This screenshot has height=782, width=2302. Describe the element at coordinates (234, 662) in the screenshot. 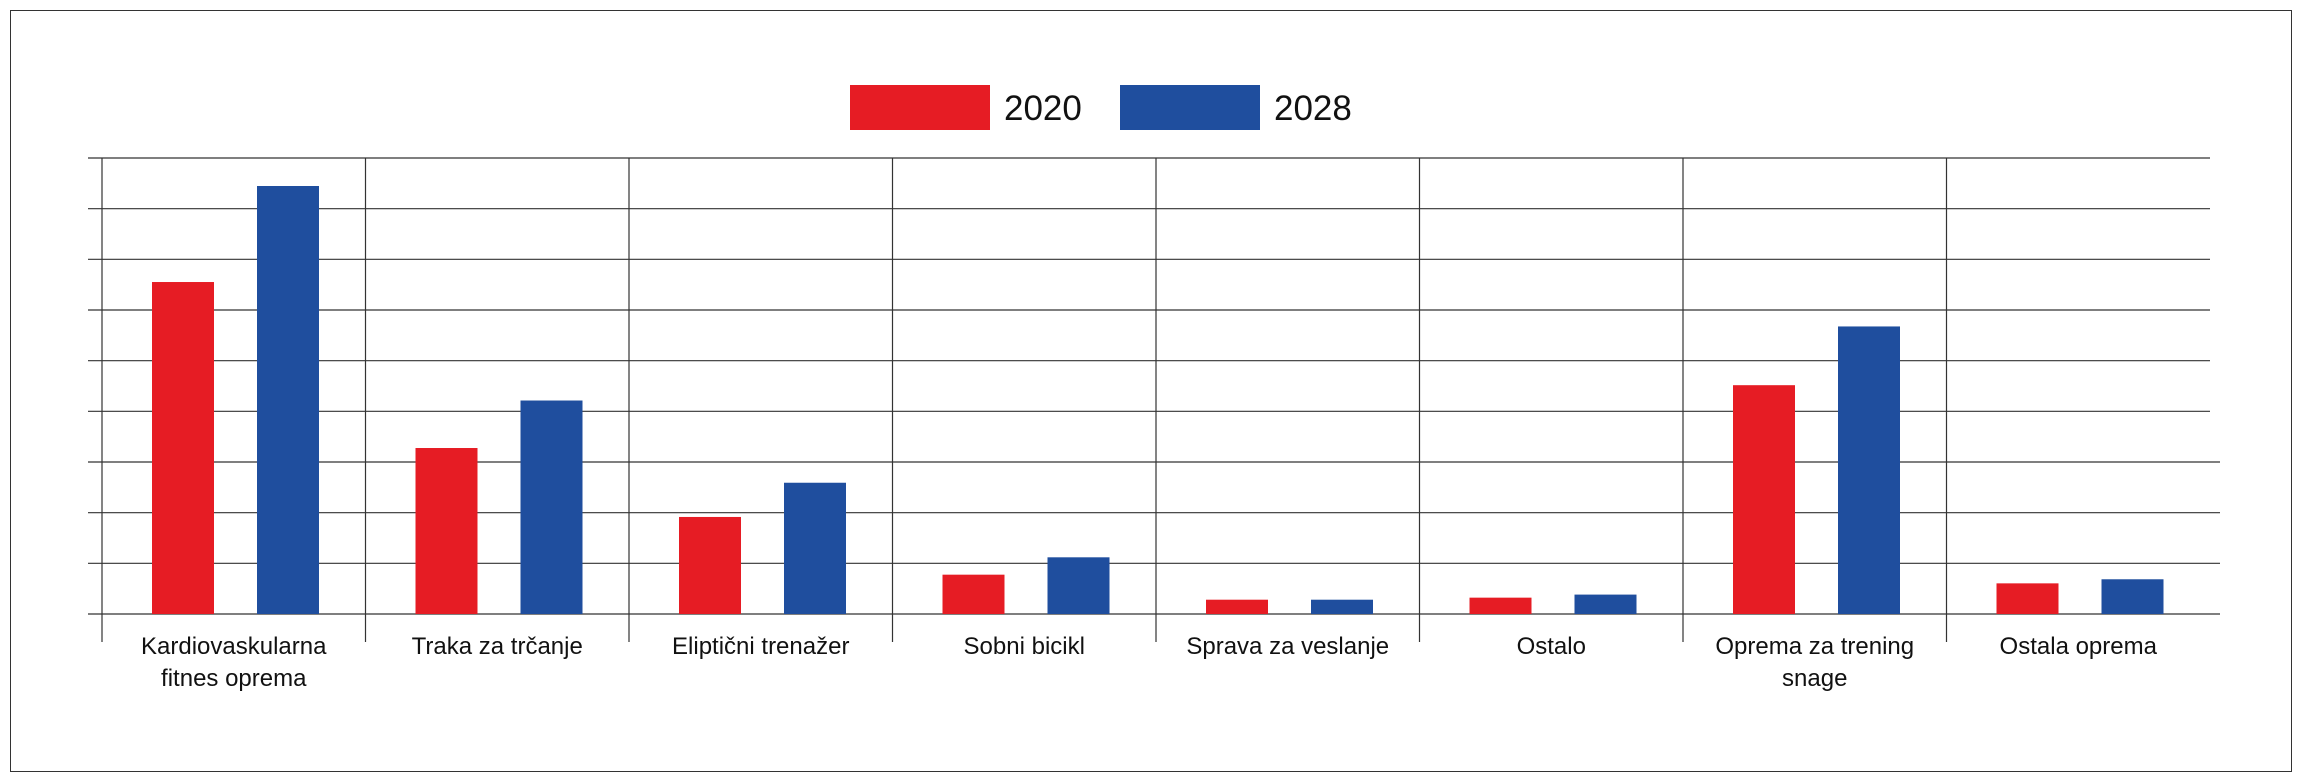

I see `x-tick-label: Kardiovaskularna fitnes oprema` at that location.